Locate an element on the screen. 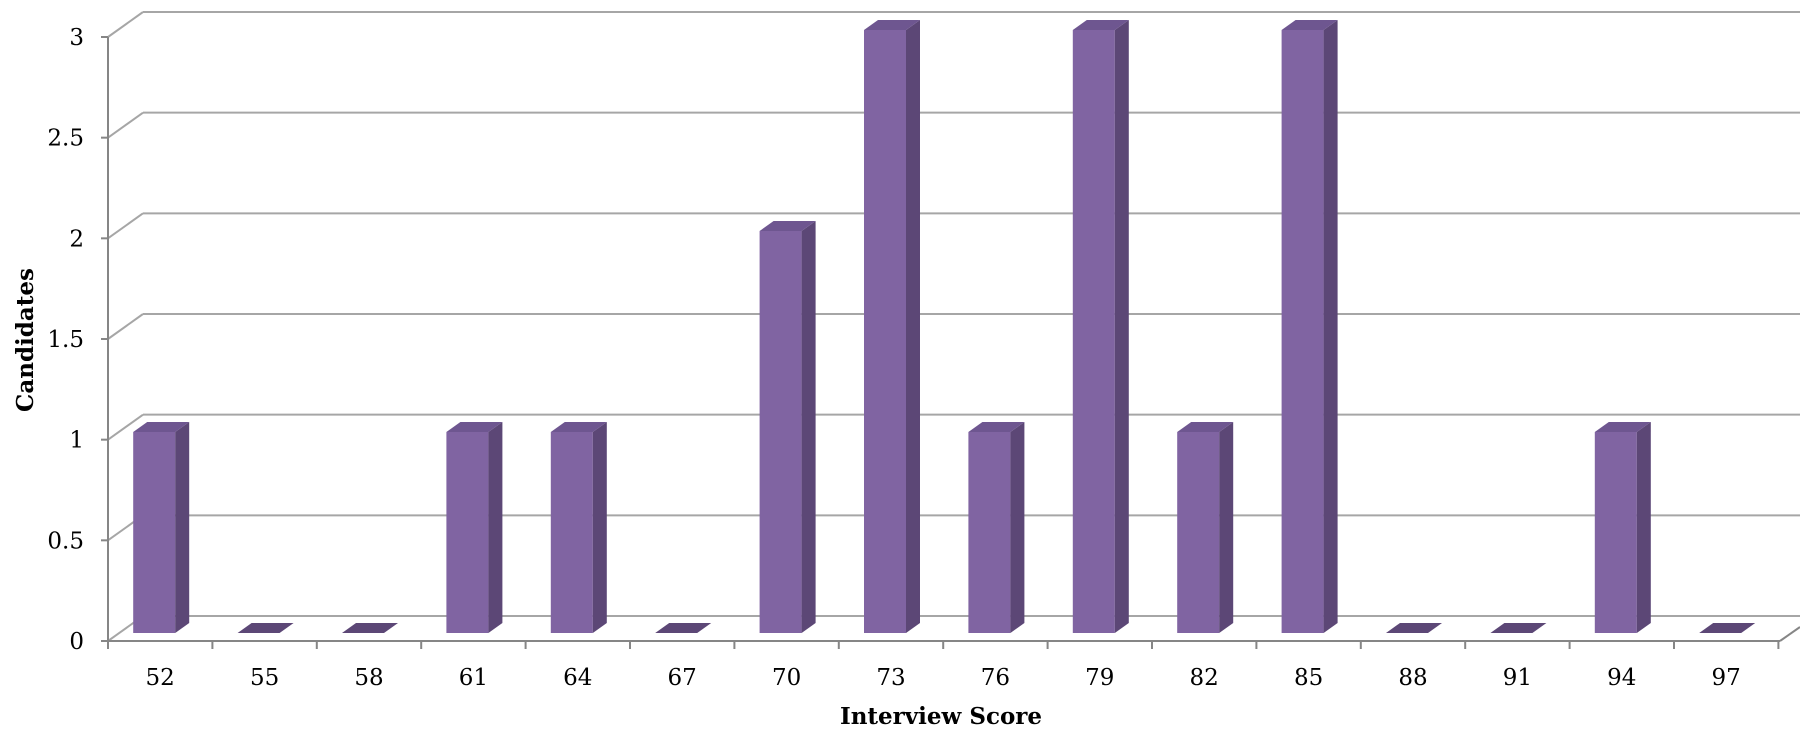 This screenshot has width=1800, height=729. y-tick-label: 1.5 is located at coordinates (65, 340).